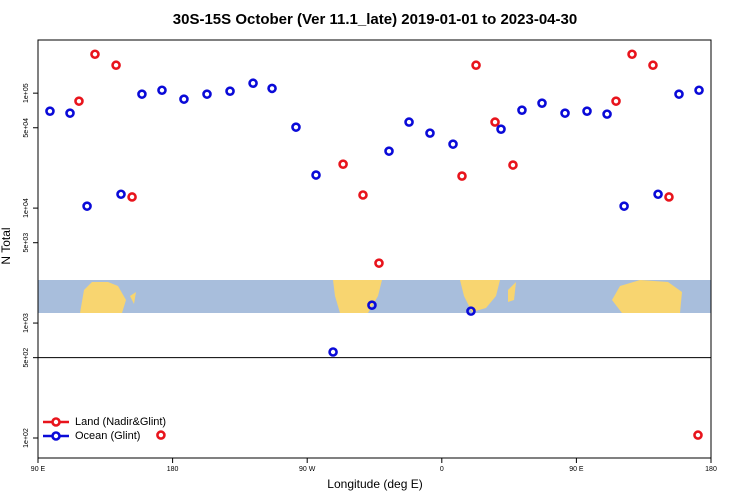  I want to click on y-tick-label: 5e+02, so click(26, 358).